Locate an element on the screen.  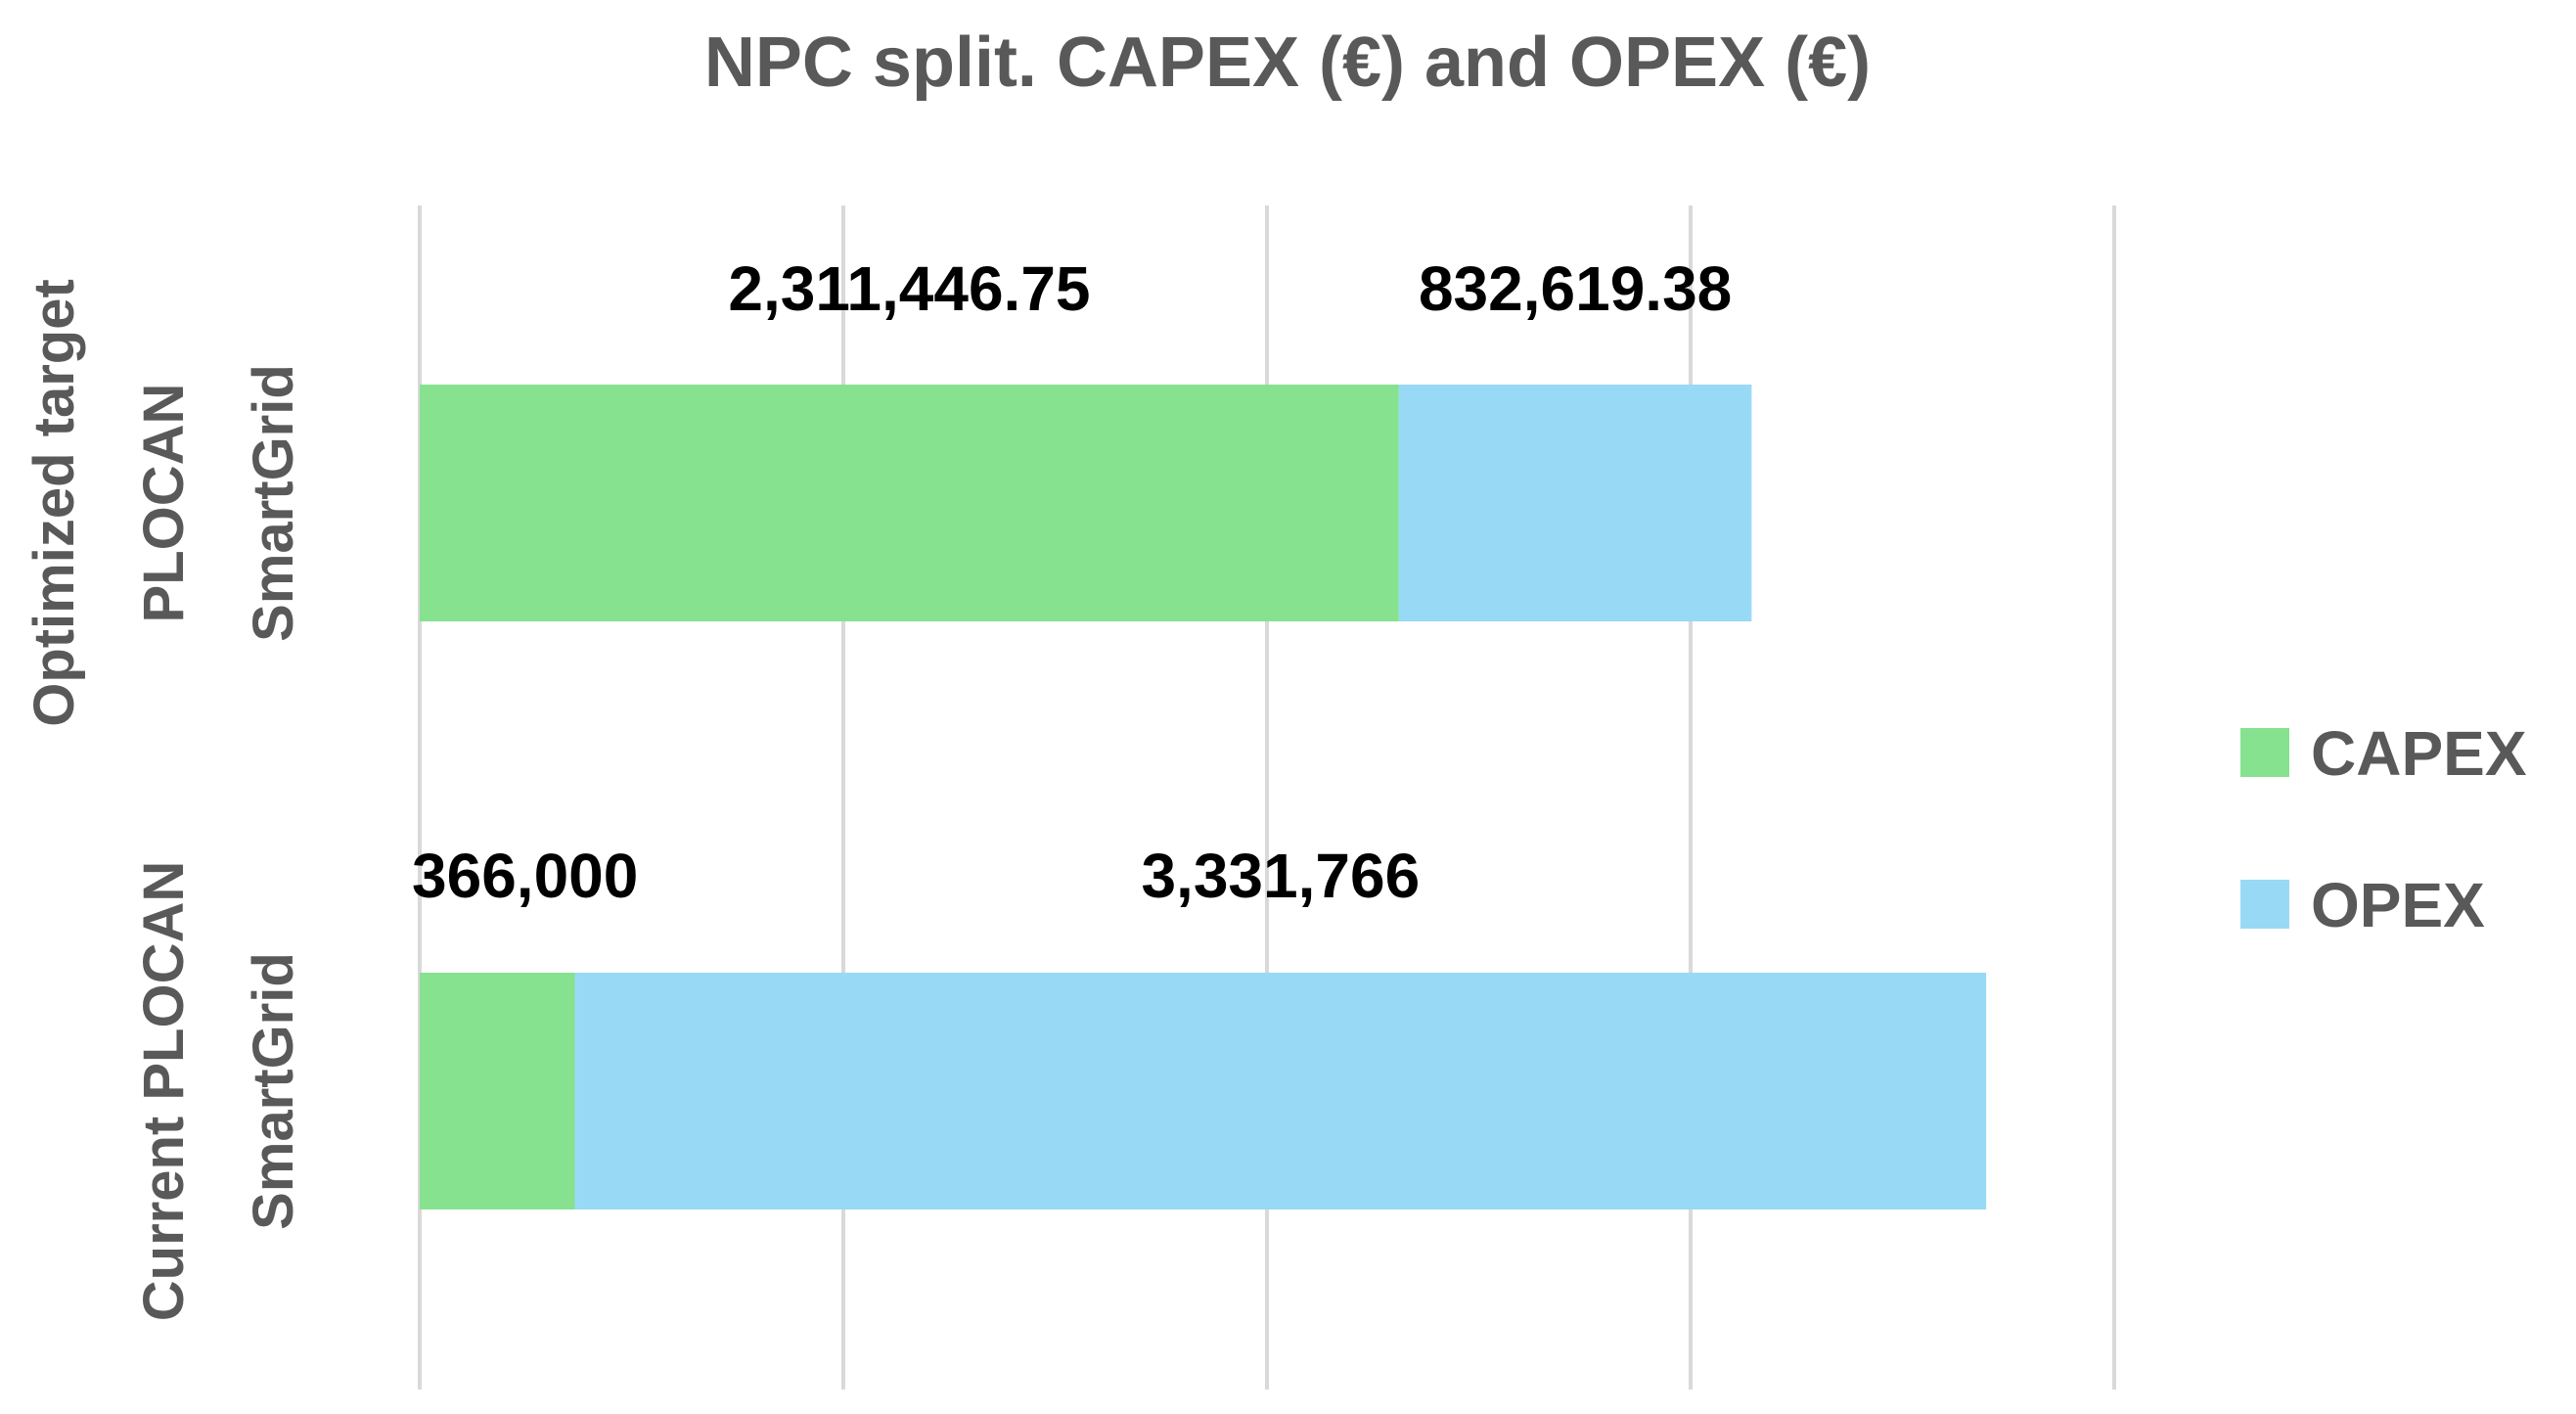
category-label: Optimized target is located at coordinates (54, 503).